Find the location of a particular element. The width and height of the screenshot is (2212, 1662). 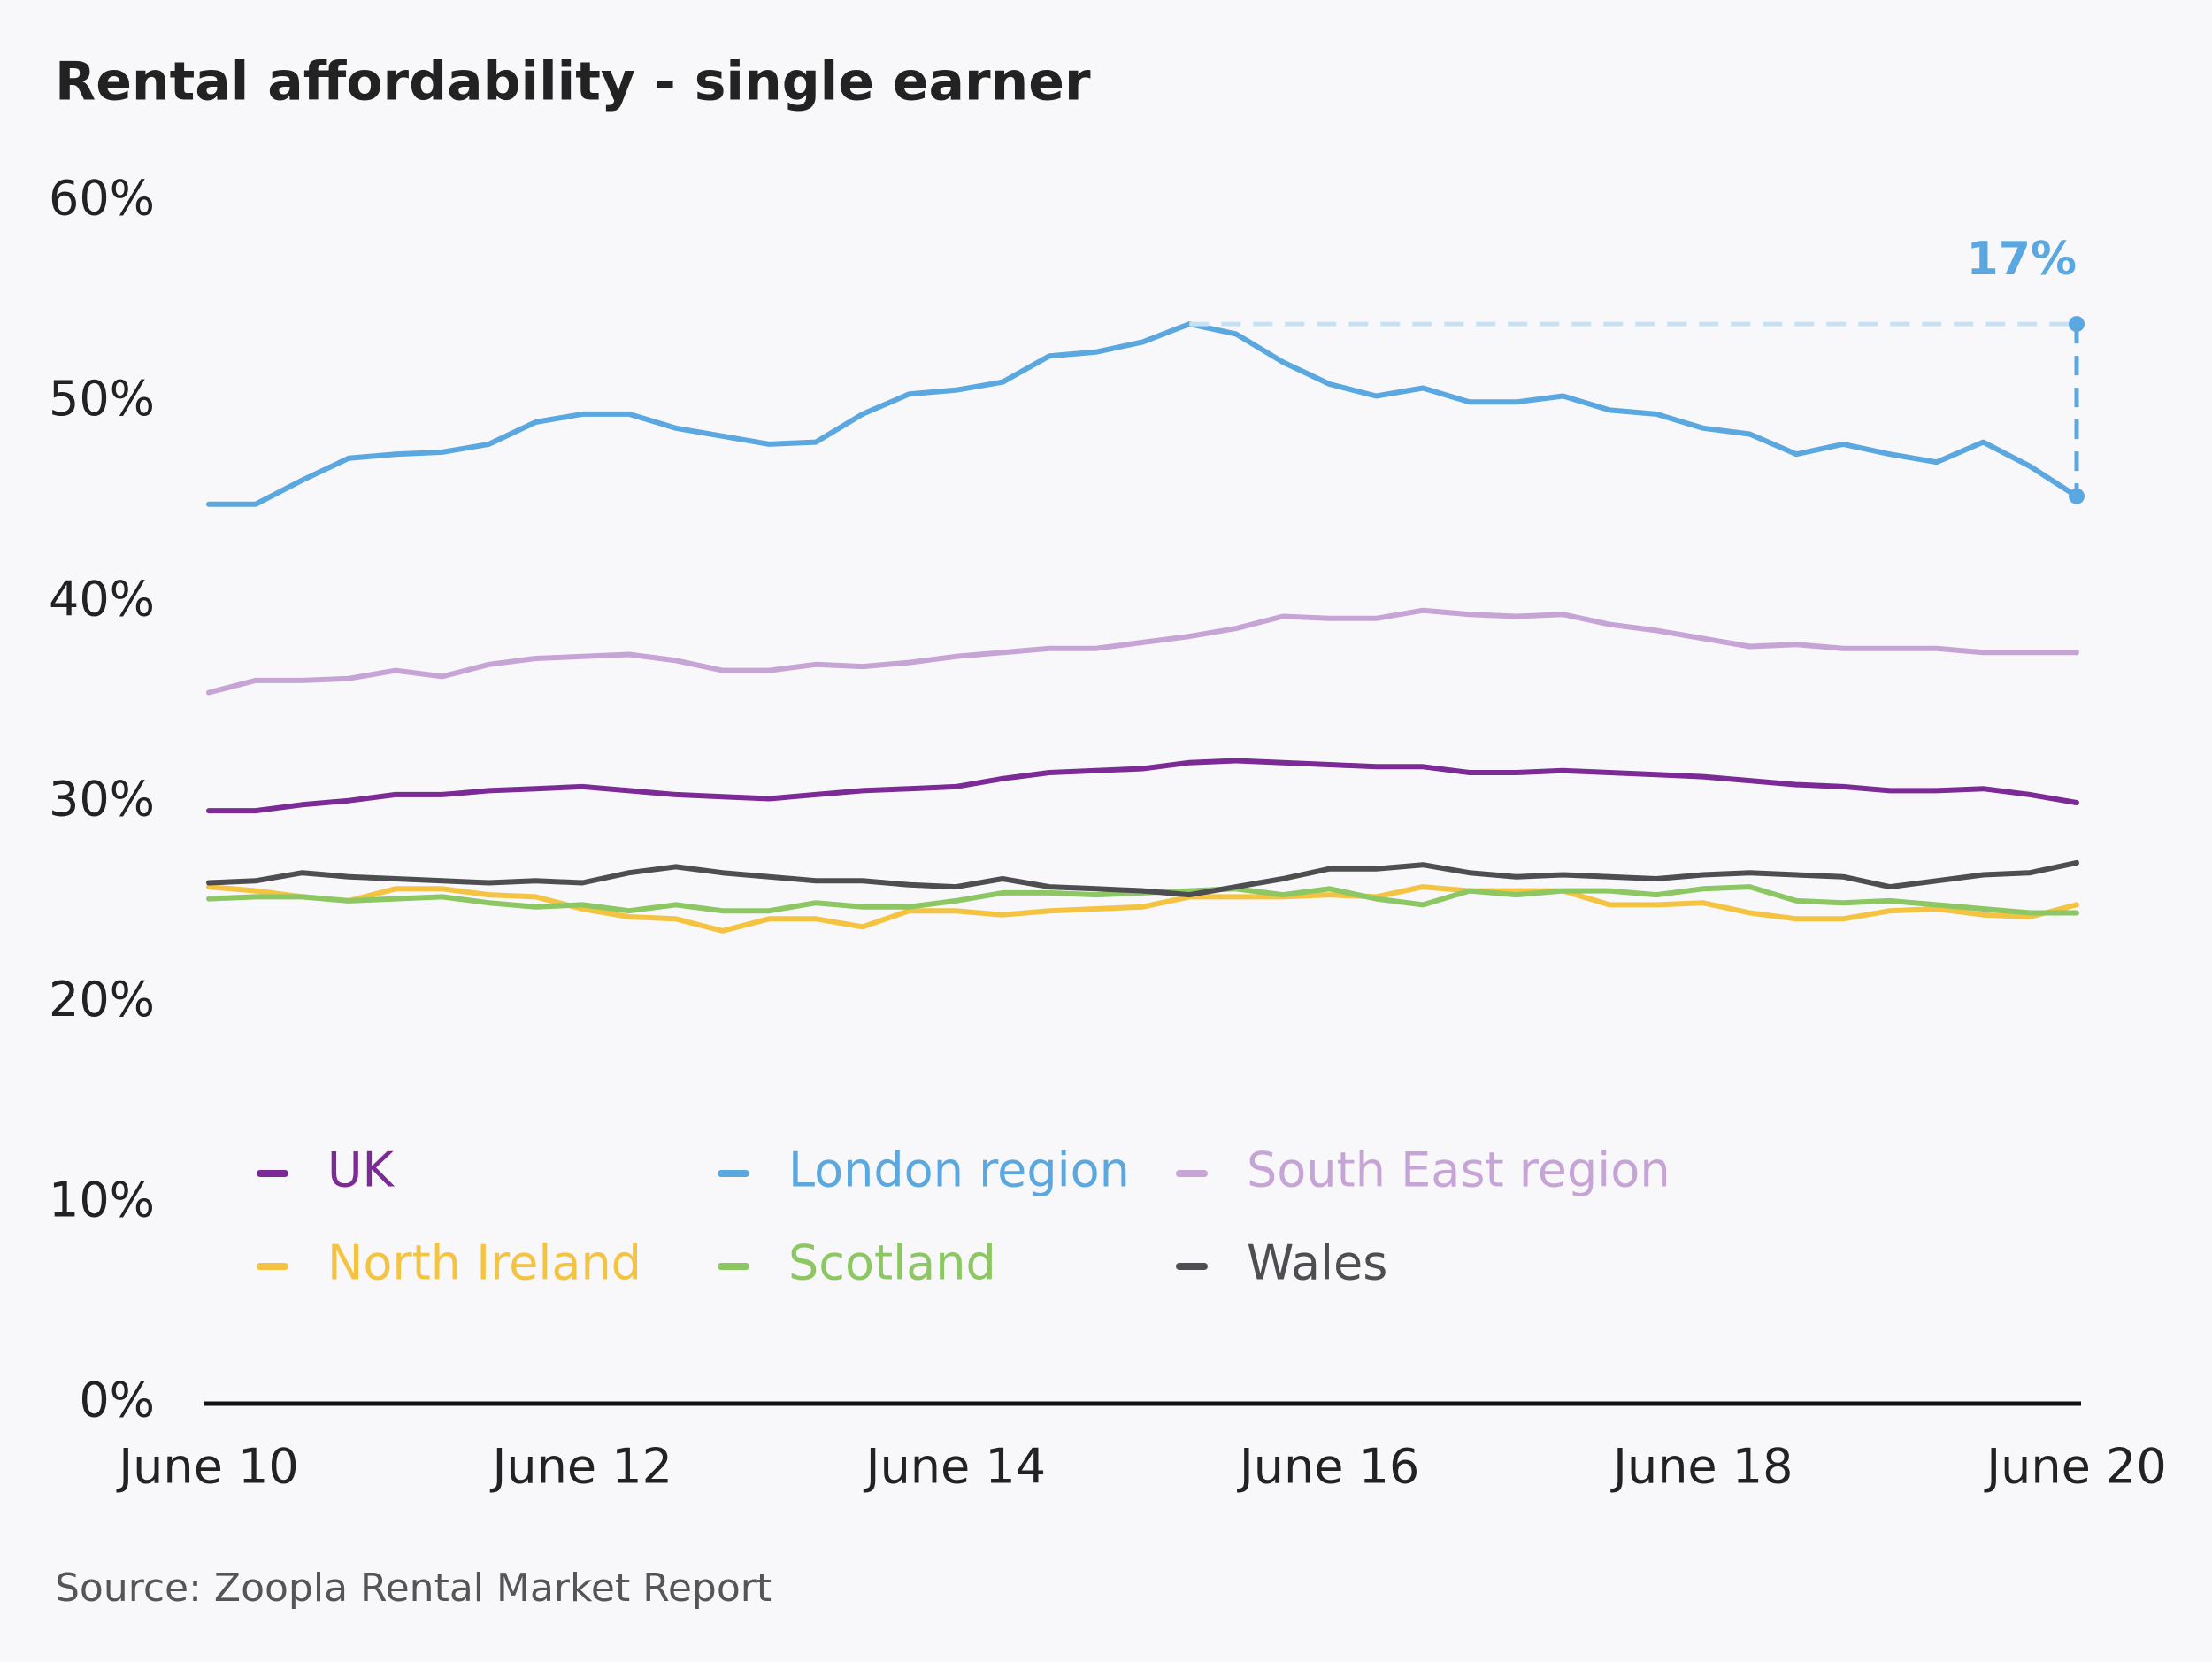

x-tick-label: June 18 is located at coordinates (1702, 1467).